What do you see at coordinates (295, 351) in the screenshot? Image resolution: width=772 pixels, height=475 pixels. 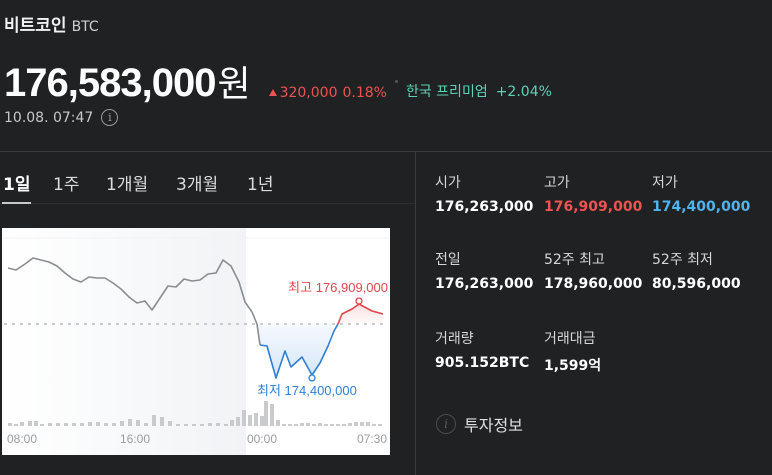 I see `below-baseline-fill` at bounding box center [295, 351].